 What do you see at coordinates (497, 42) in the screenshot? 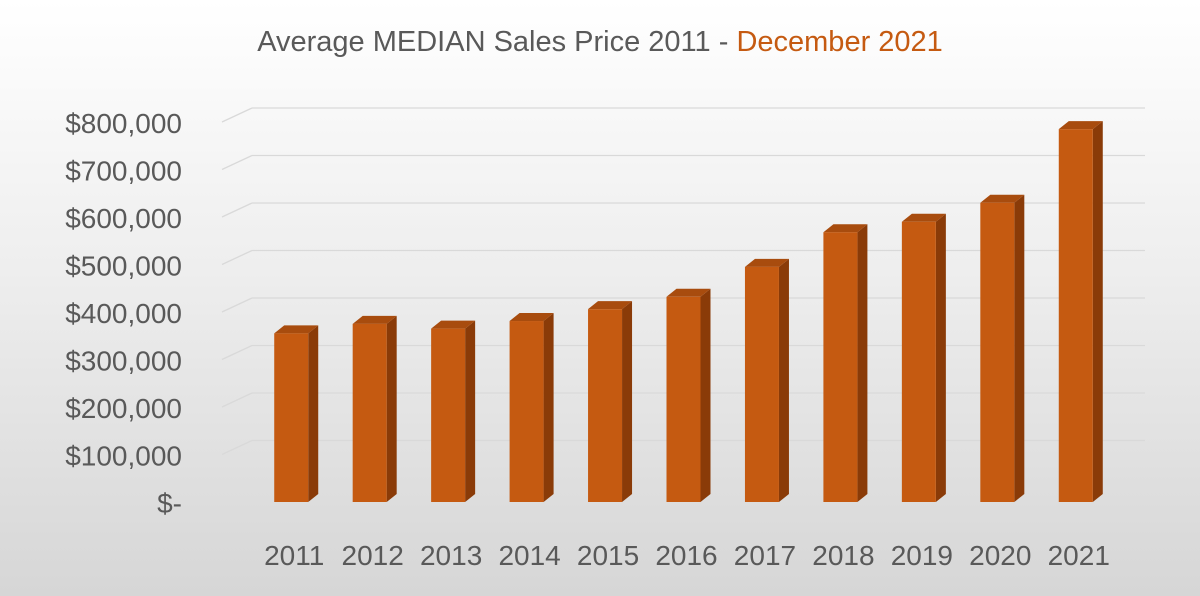
I see `chart-title-main: Average MEDIAN Sales Price 2011 -` at bounding box center [497, 42].